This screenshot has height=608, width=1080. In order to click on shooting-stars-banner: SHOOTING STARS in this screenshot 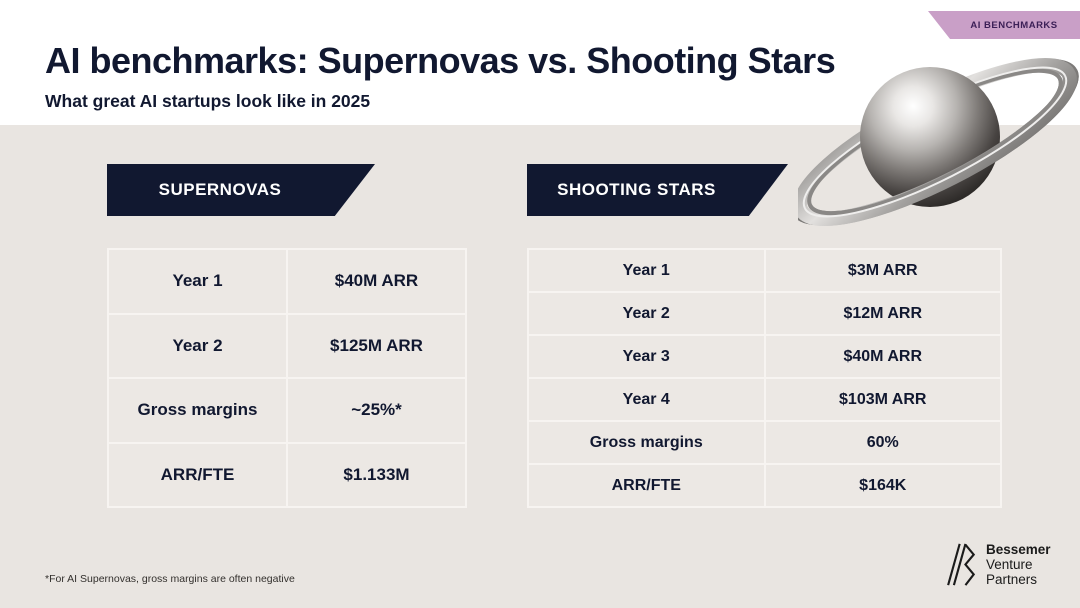, I will do `click(657, 190)`.